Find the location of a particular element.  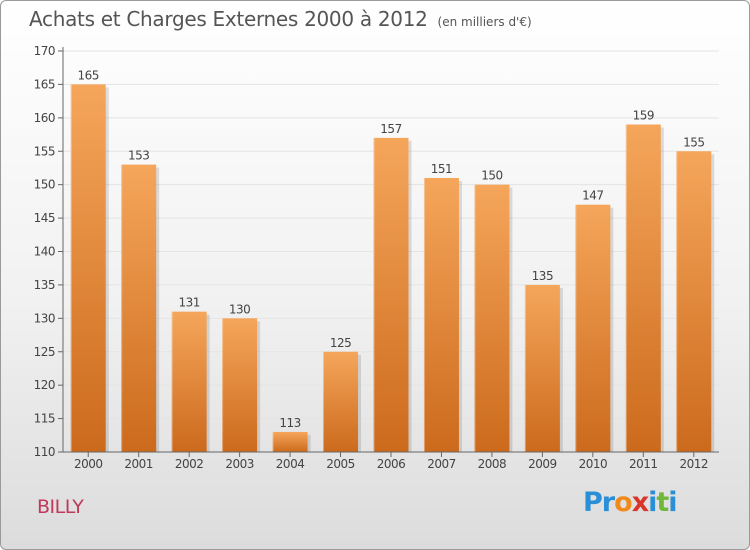

chart-title: Achats et Charges Externes 2000 à 2012 is located at coordinates (228, 19).